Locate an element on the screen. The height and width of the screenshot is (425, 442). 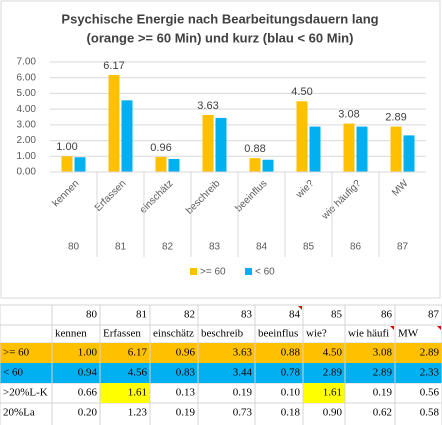
table-cell: 1.23 is located at coordinates (138, 413).